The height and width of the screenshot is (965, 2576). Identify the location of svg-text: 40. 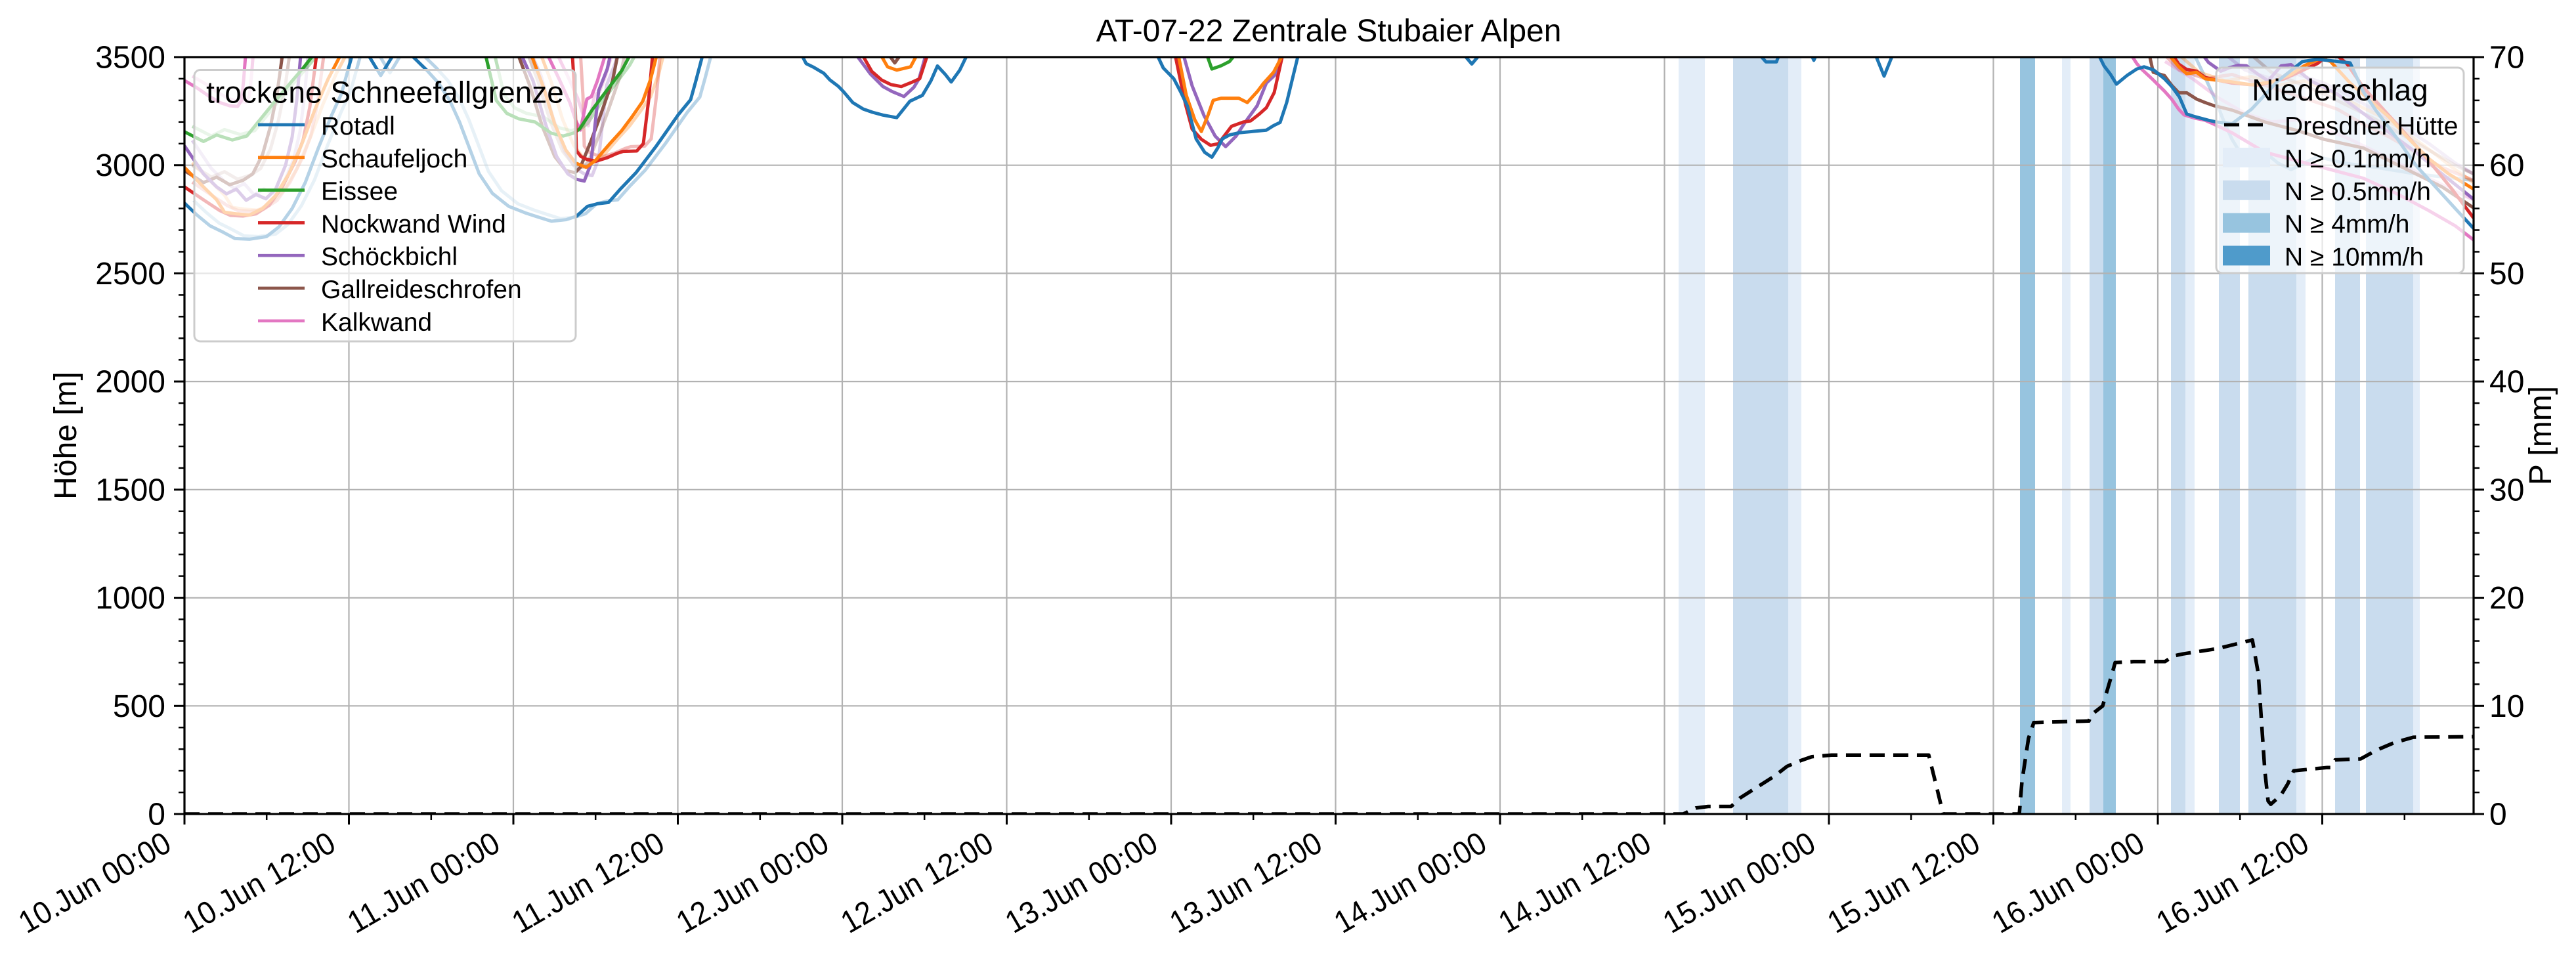
(2506, 382).